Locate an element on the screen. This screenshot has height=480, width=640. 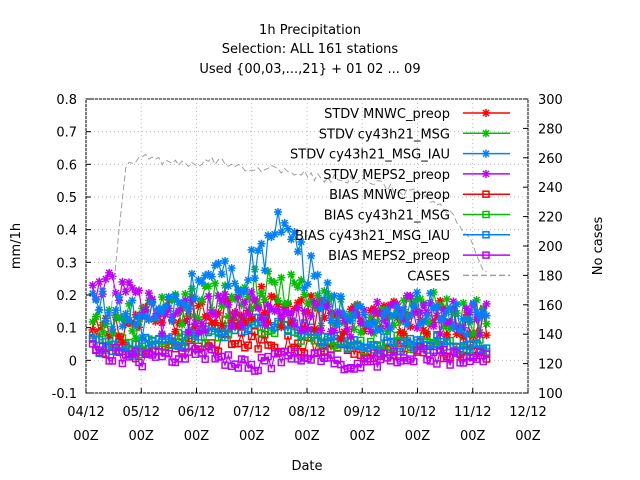
point-bias-cy43h21-msg-iau is located at coordinates (182, 345).